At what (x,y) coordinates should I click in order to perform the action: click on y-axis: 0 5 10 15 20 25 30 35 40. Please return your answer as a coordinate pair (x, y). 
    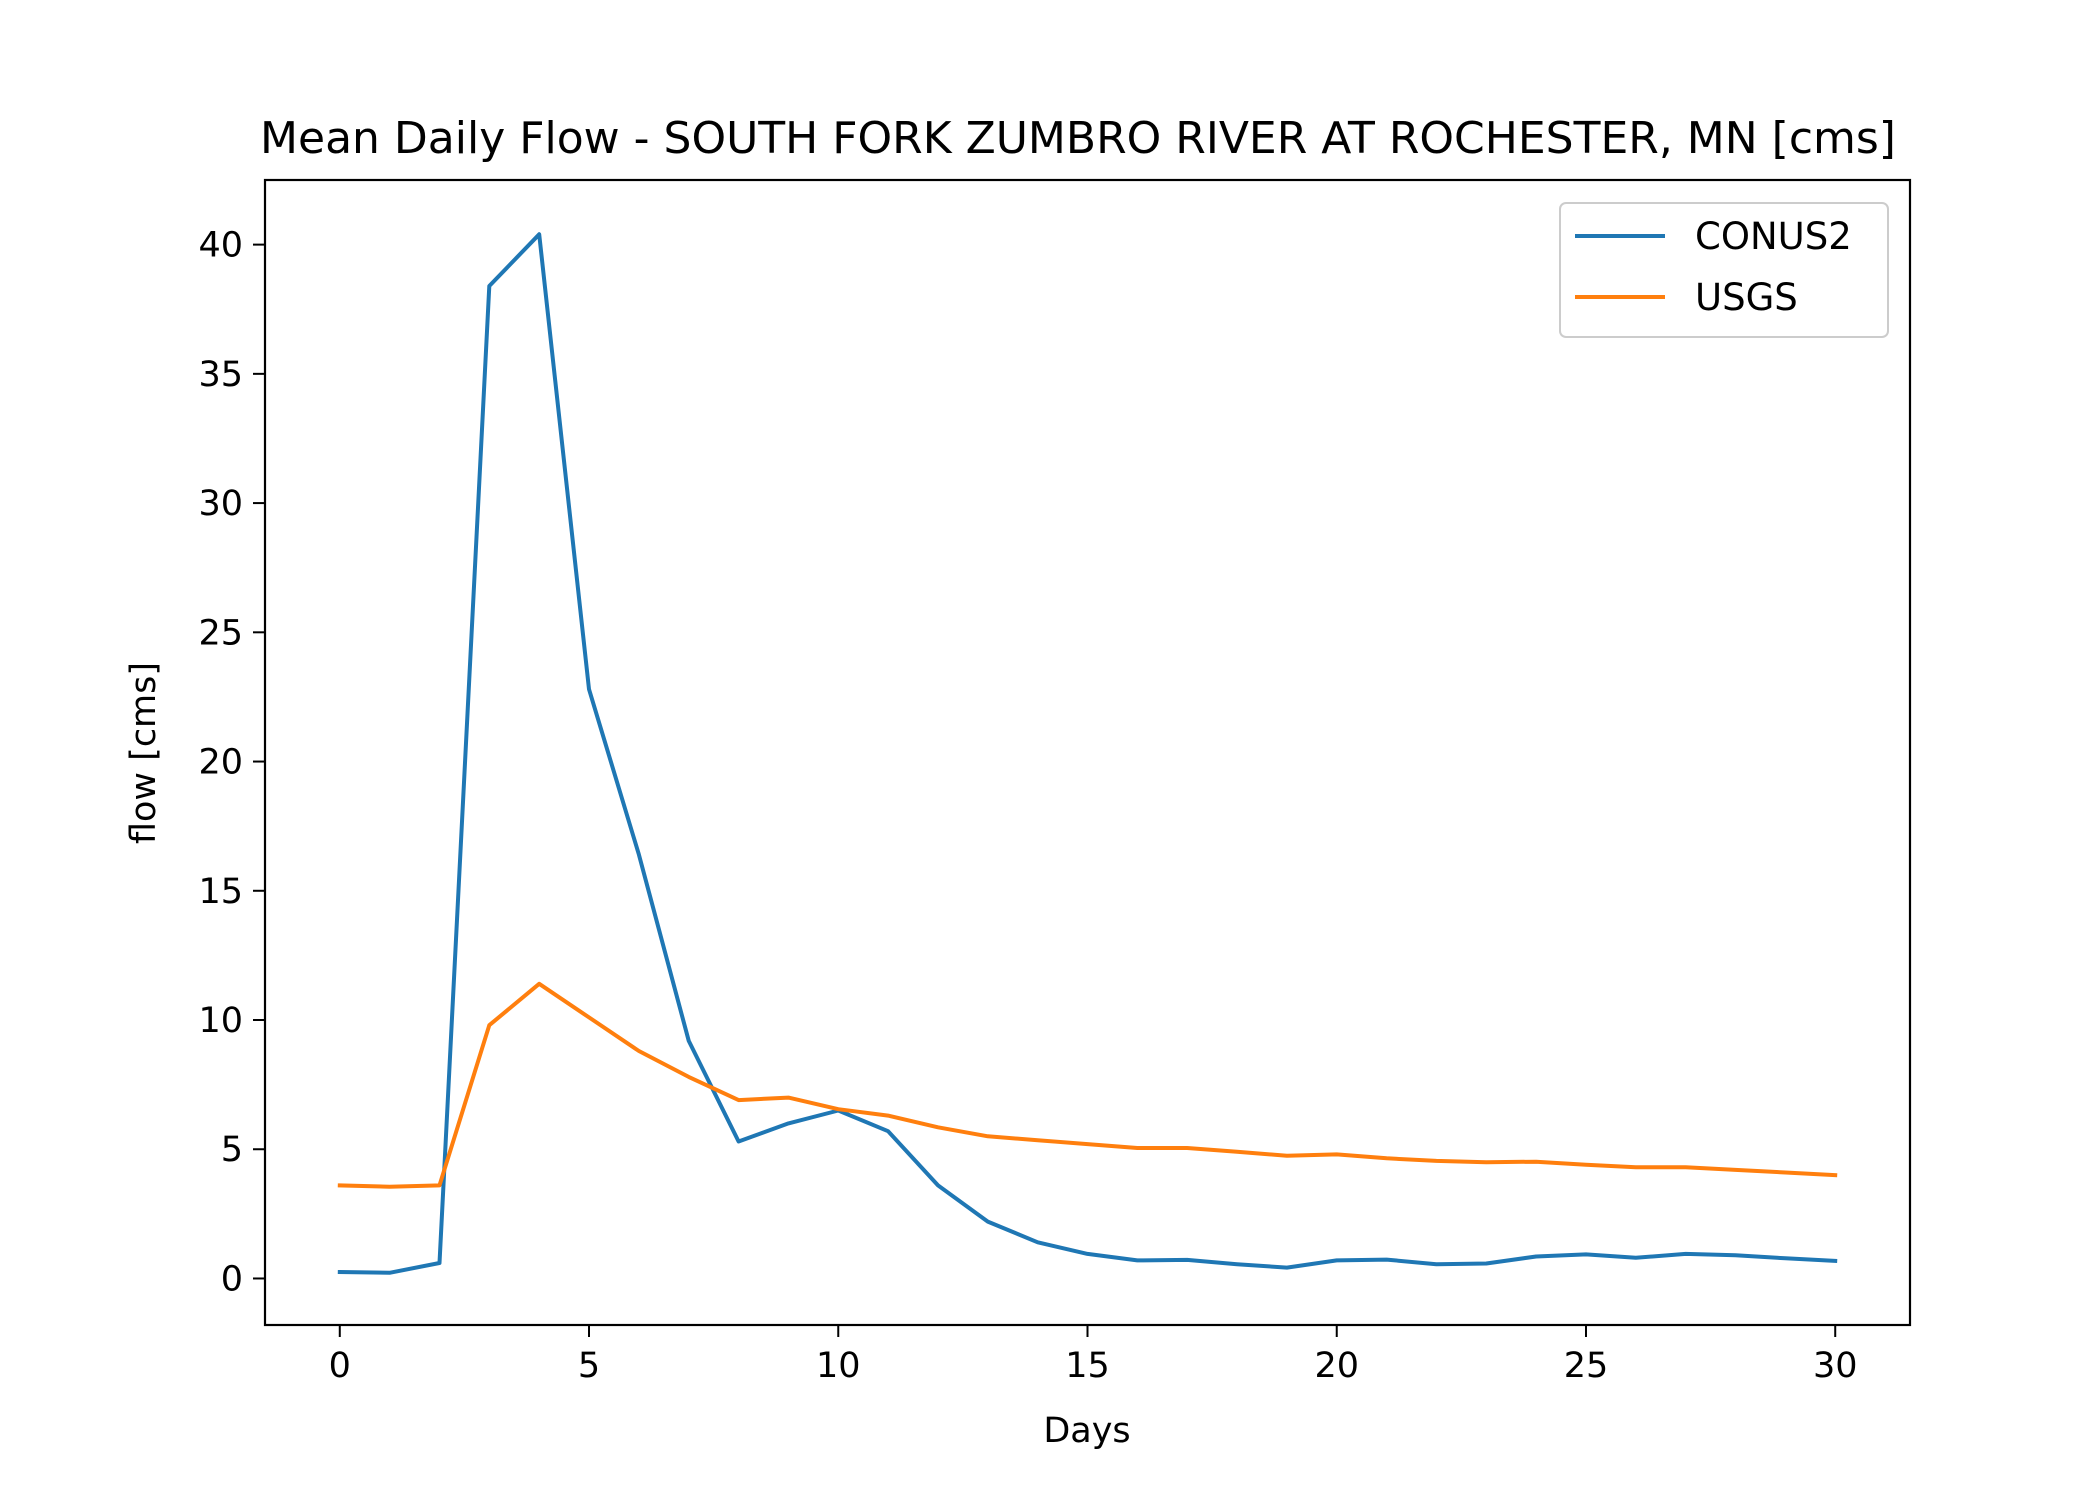
    Looking at the image, I should click on (231, 762).